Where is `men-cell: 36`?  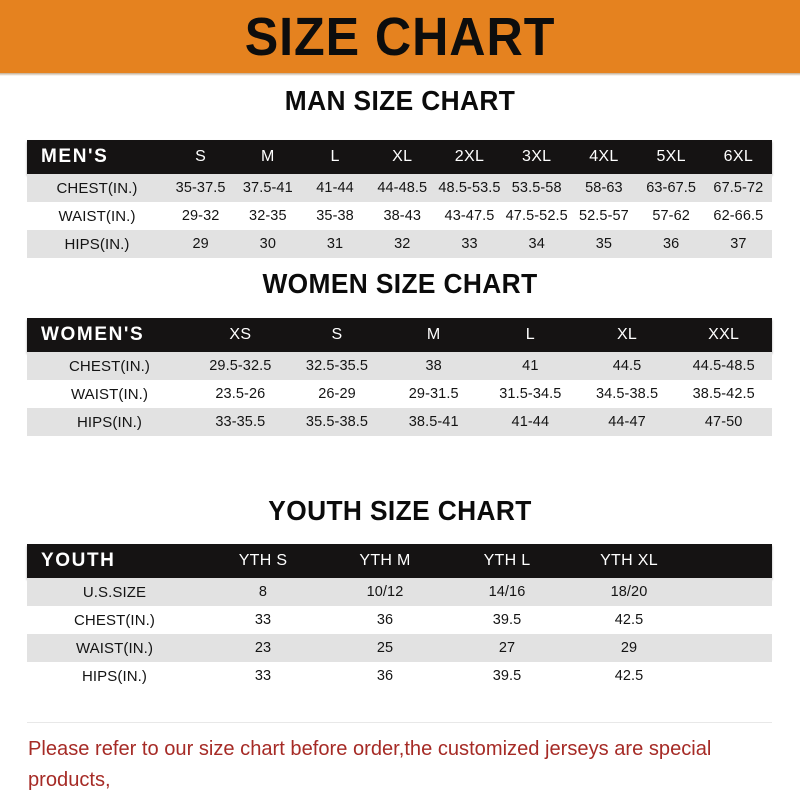 men-cell: 36 is located at coordinates (671, 244).